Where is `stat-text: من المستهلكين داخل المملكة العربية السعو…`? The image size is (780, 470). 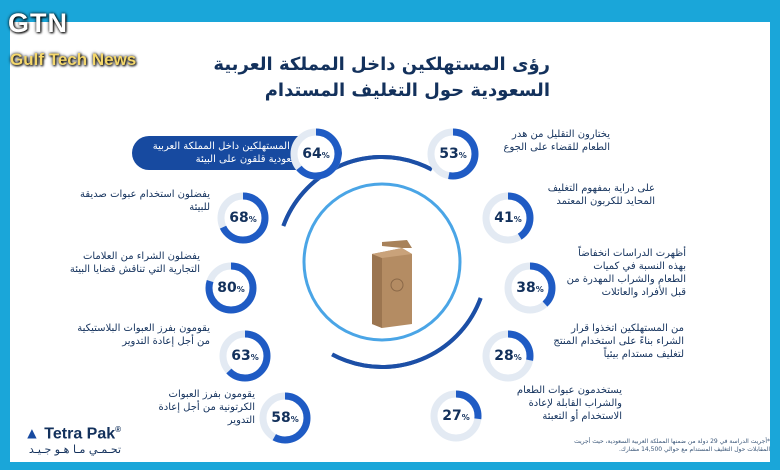
stat-text: من المستهلكين داخل المملكة العربية السعو… is located at coordinates (229, 153).